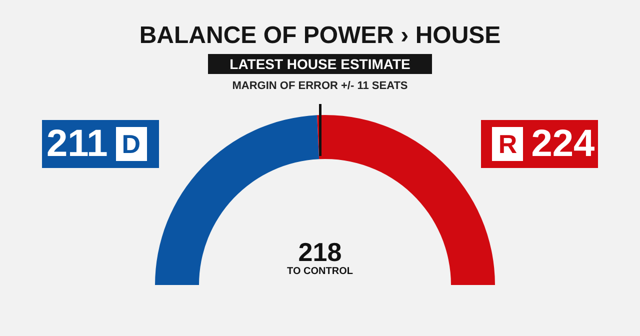 This screenshot has height=336, width=640. I want to click on slice-label: R, so click(508, 144).